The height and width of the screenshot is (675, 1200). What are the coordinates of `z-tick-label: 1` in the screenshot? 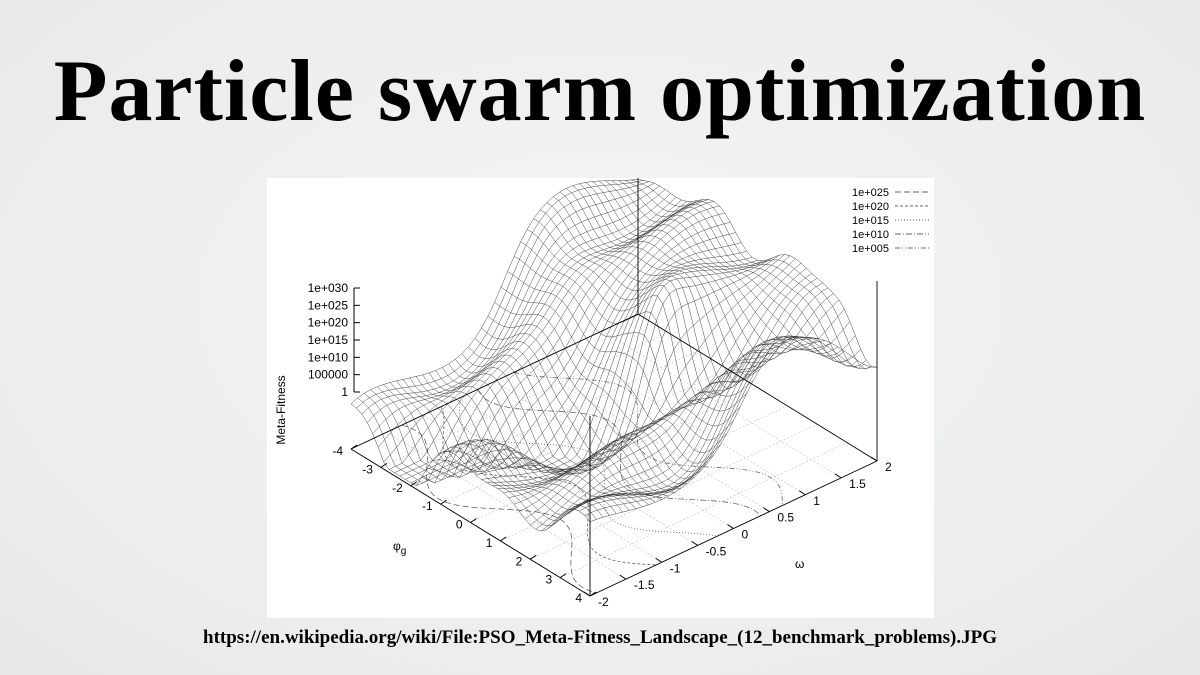 It's located at (344, 392).